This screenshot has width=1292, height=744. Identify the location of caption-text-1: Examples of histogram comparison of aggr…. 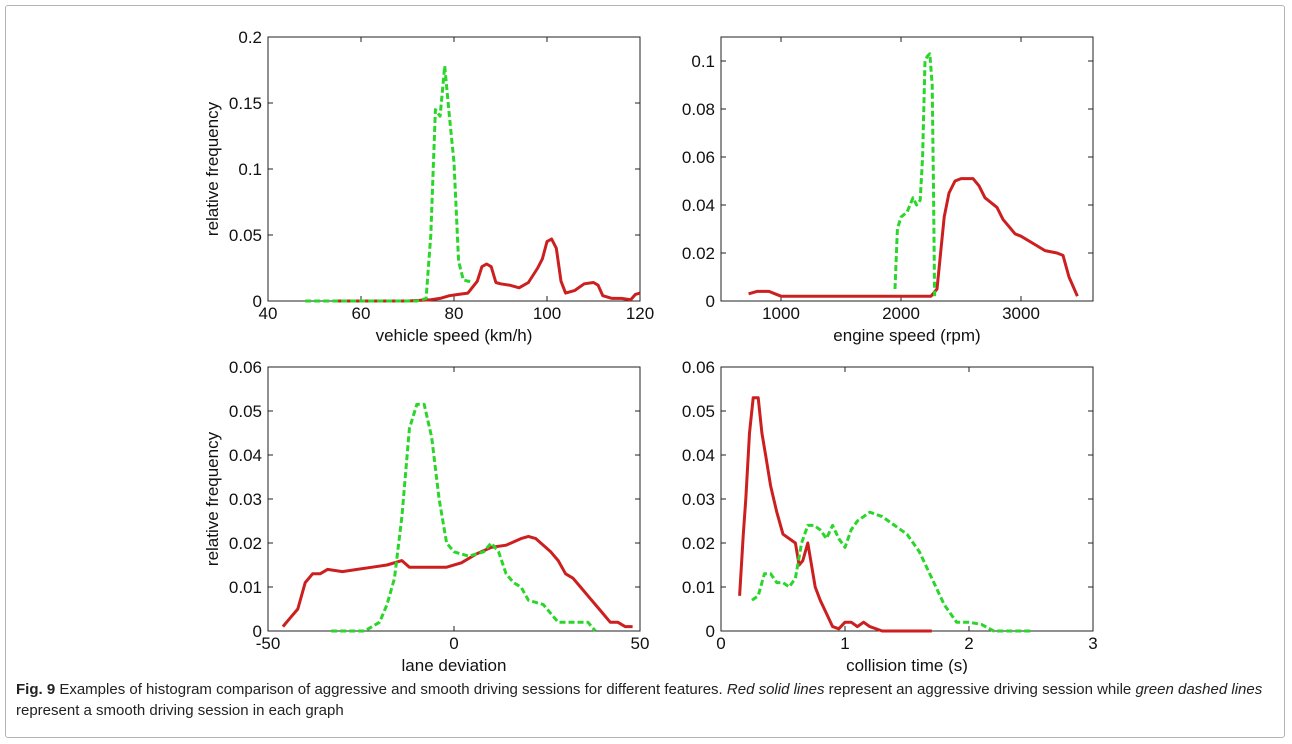
(391, 689).